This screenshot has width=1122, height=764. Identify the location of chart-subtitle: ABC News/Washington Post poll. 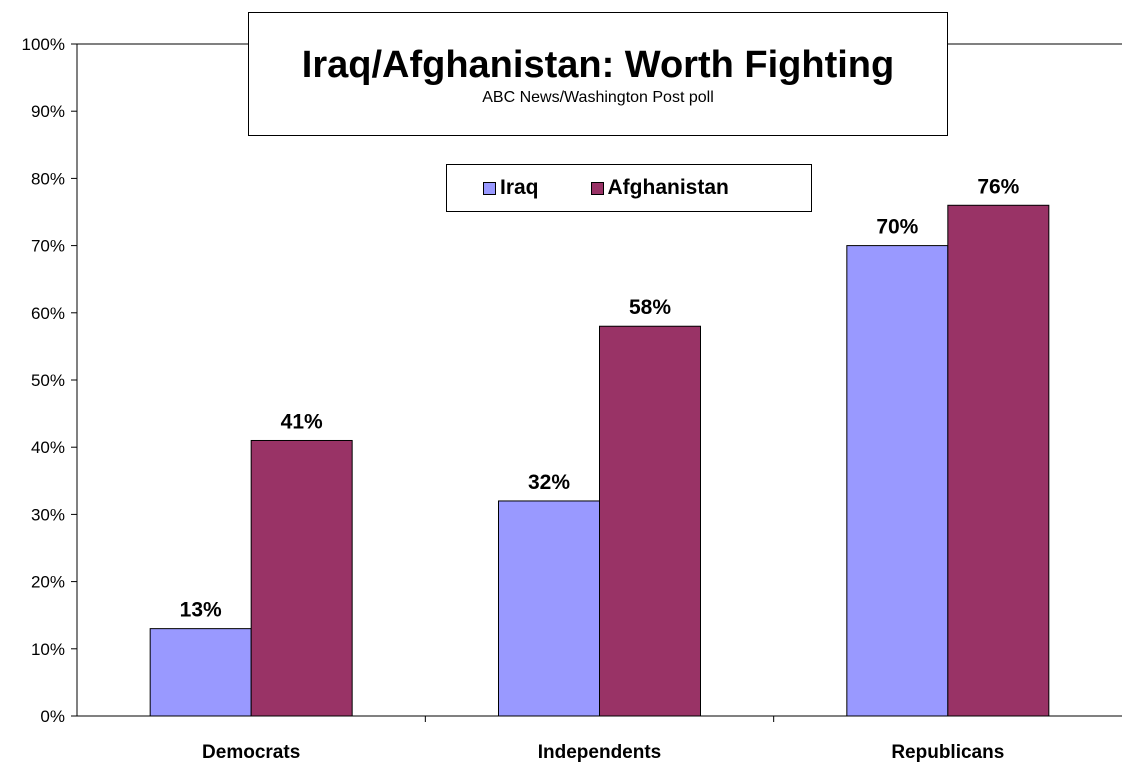
(598, 97).